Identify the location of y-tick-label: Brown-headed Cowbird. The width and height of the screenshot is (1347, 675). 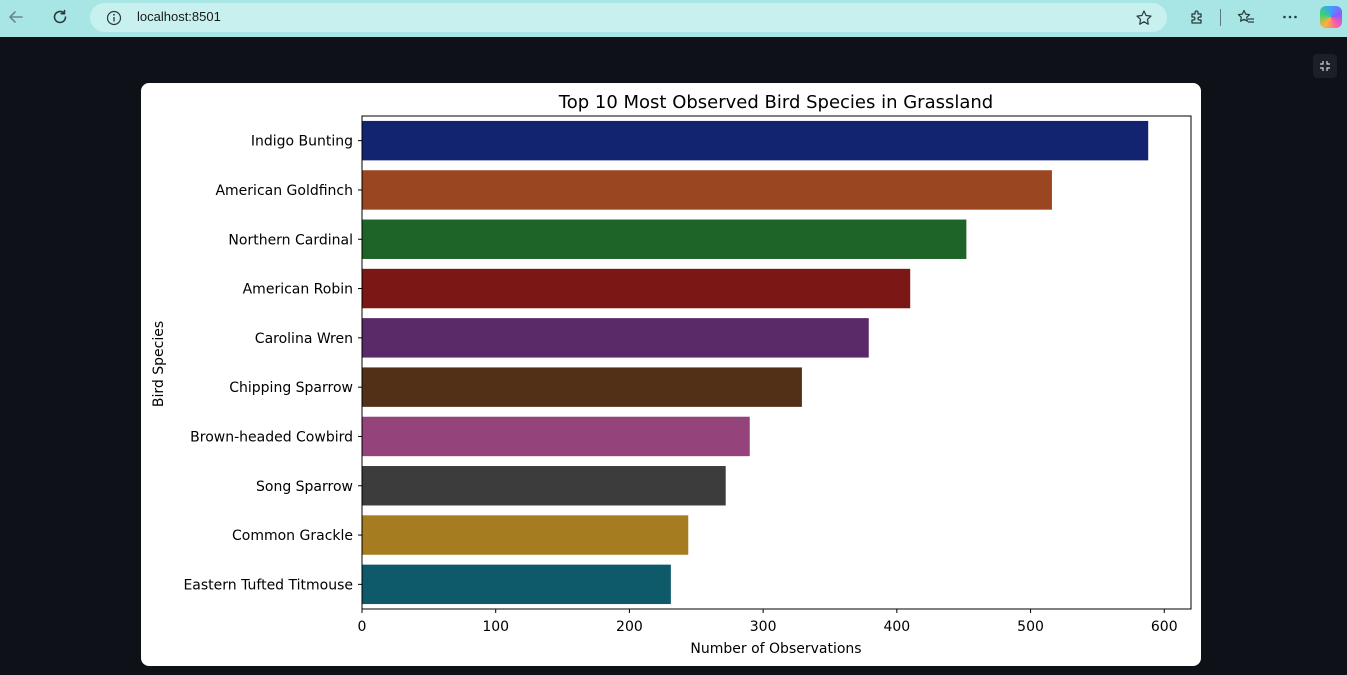
(271, 437).